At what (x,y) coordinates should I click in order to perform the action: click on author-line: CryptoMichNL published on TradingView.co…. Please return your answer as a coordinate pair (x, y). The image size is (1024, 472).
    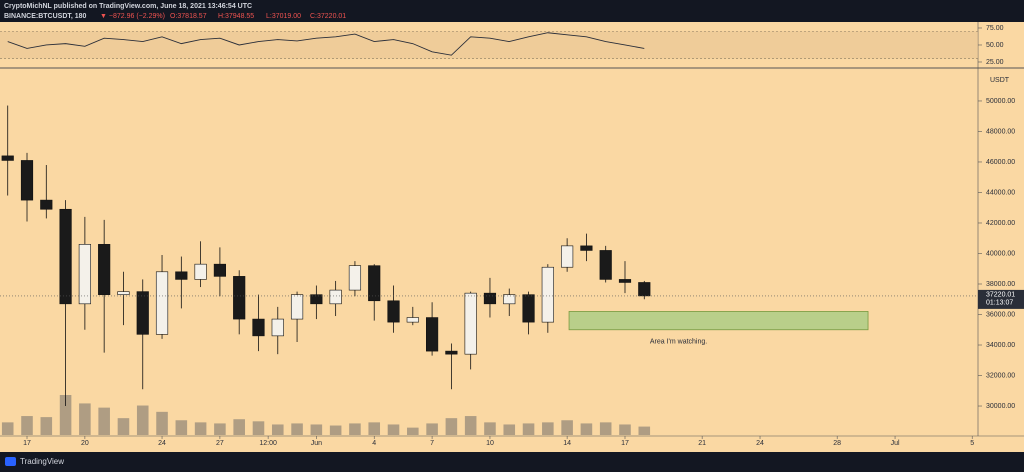
    Looking at the image, I should click on (128, 6).